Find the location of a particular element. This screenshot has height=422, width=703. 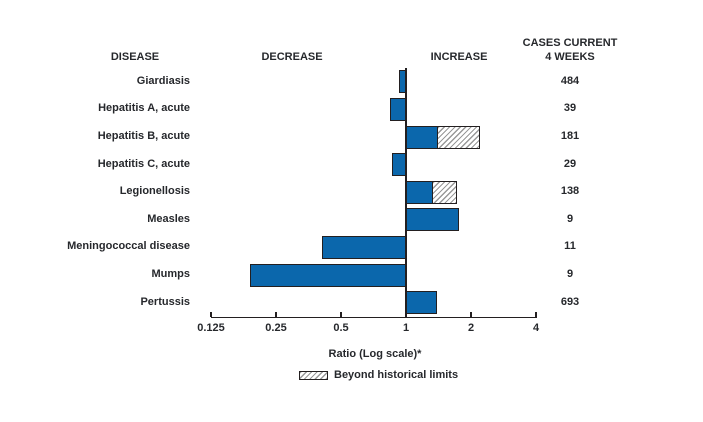

disease-label: Hepatitis B, acute is located at coordinates (143, 136).